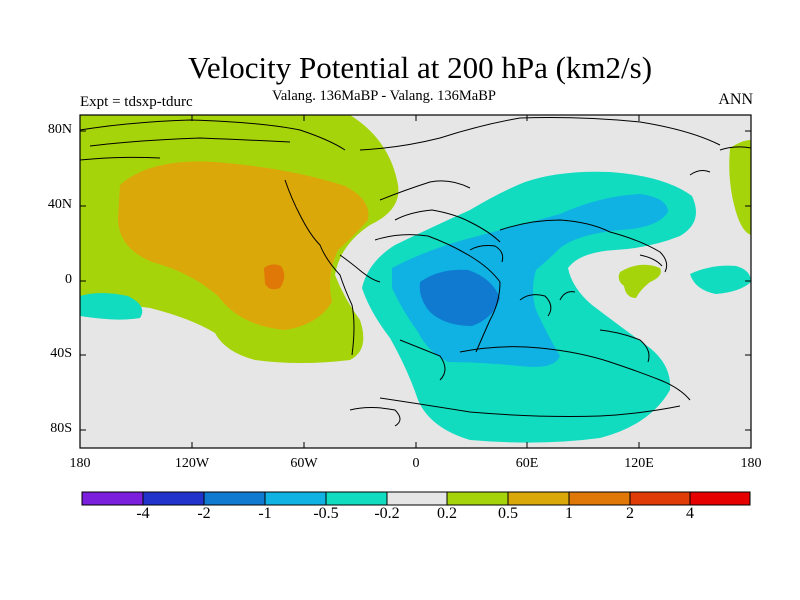 The width and height of the screenshot is (800, 600). What do you see at coordinates (720, 279) in the screenshot?
I see `negative-east-pacific-region` at bounding box center [720, 279].